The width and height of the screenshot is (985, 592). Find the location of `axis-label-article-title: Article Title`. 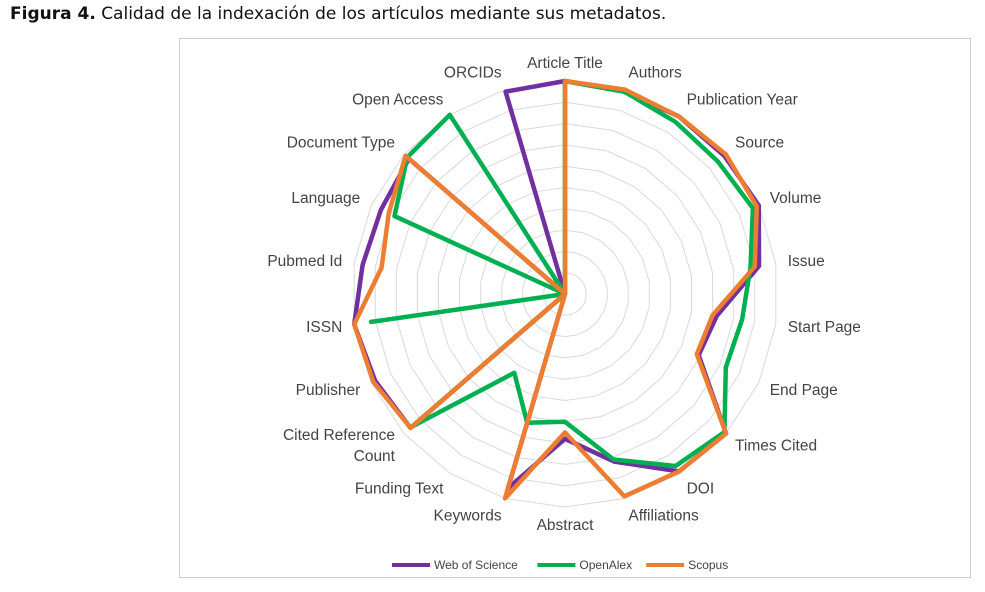

axis-label-article-title: Article Title is located at coordinates (565, 63).